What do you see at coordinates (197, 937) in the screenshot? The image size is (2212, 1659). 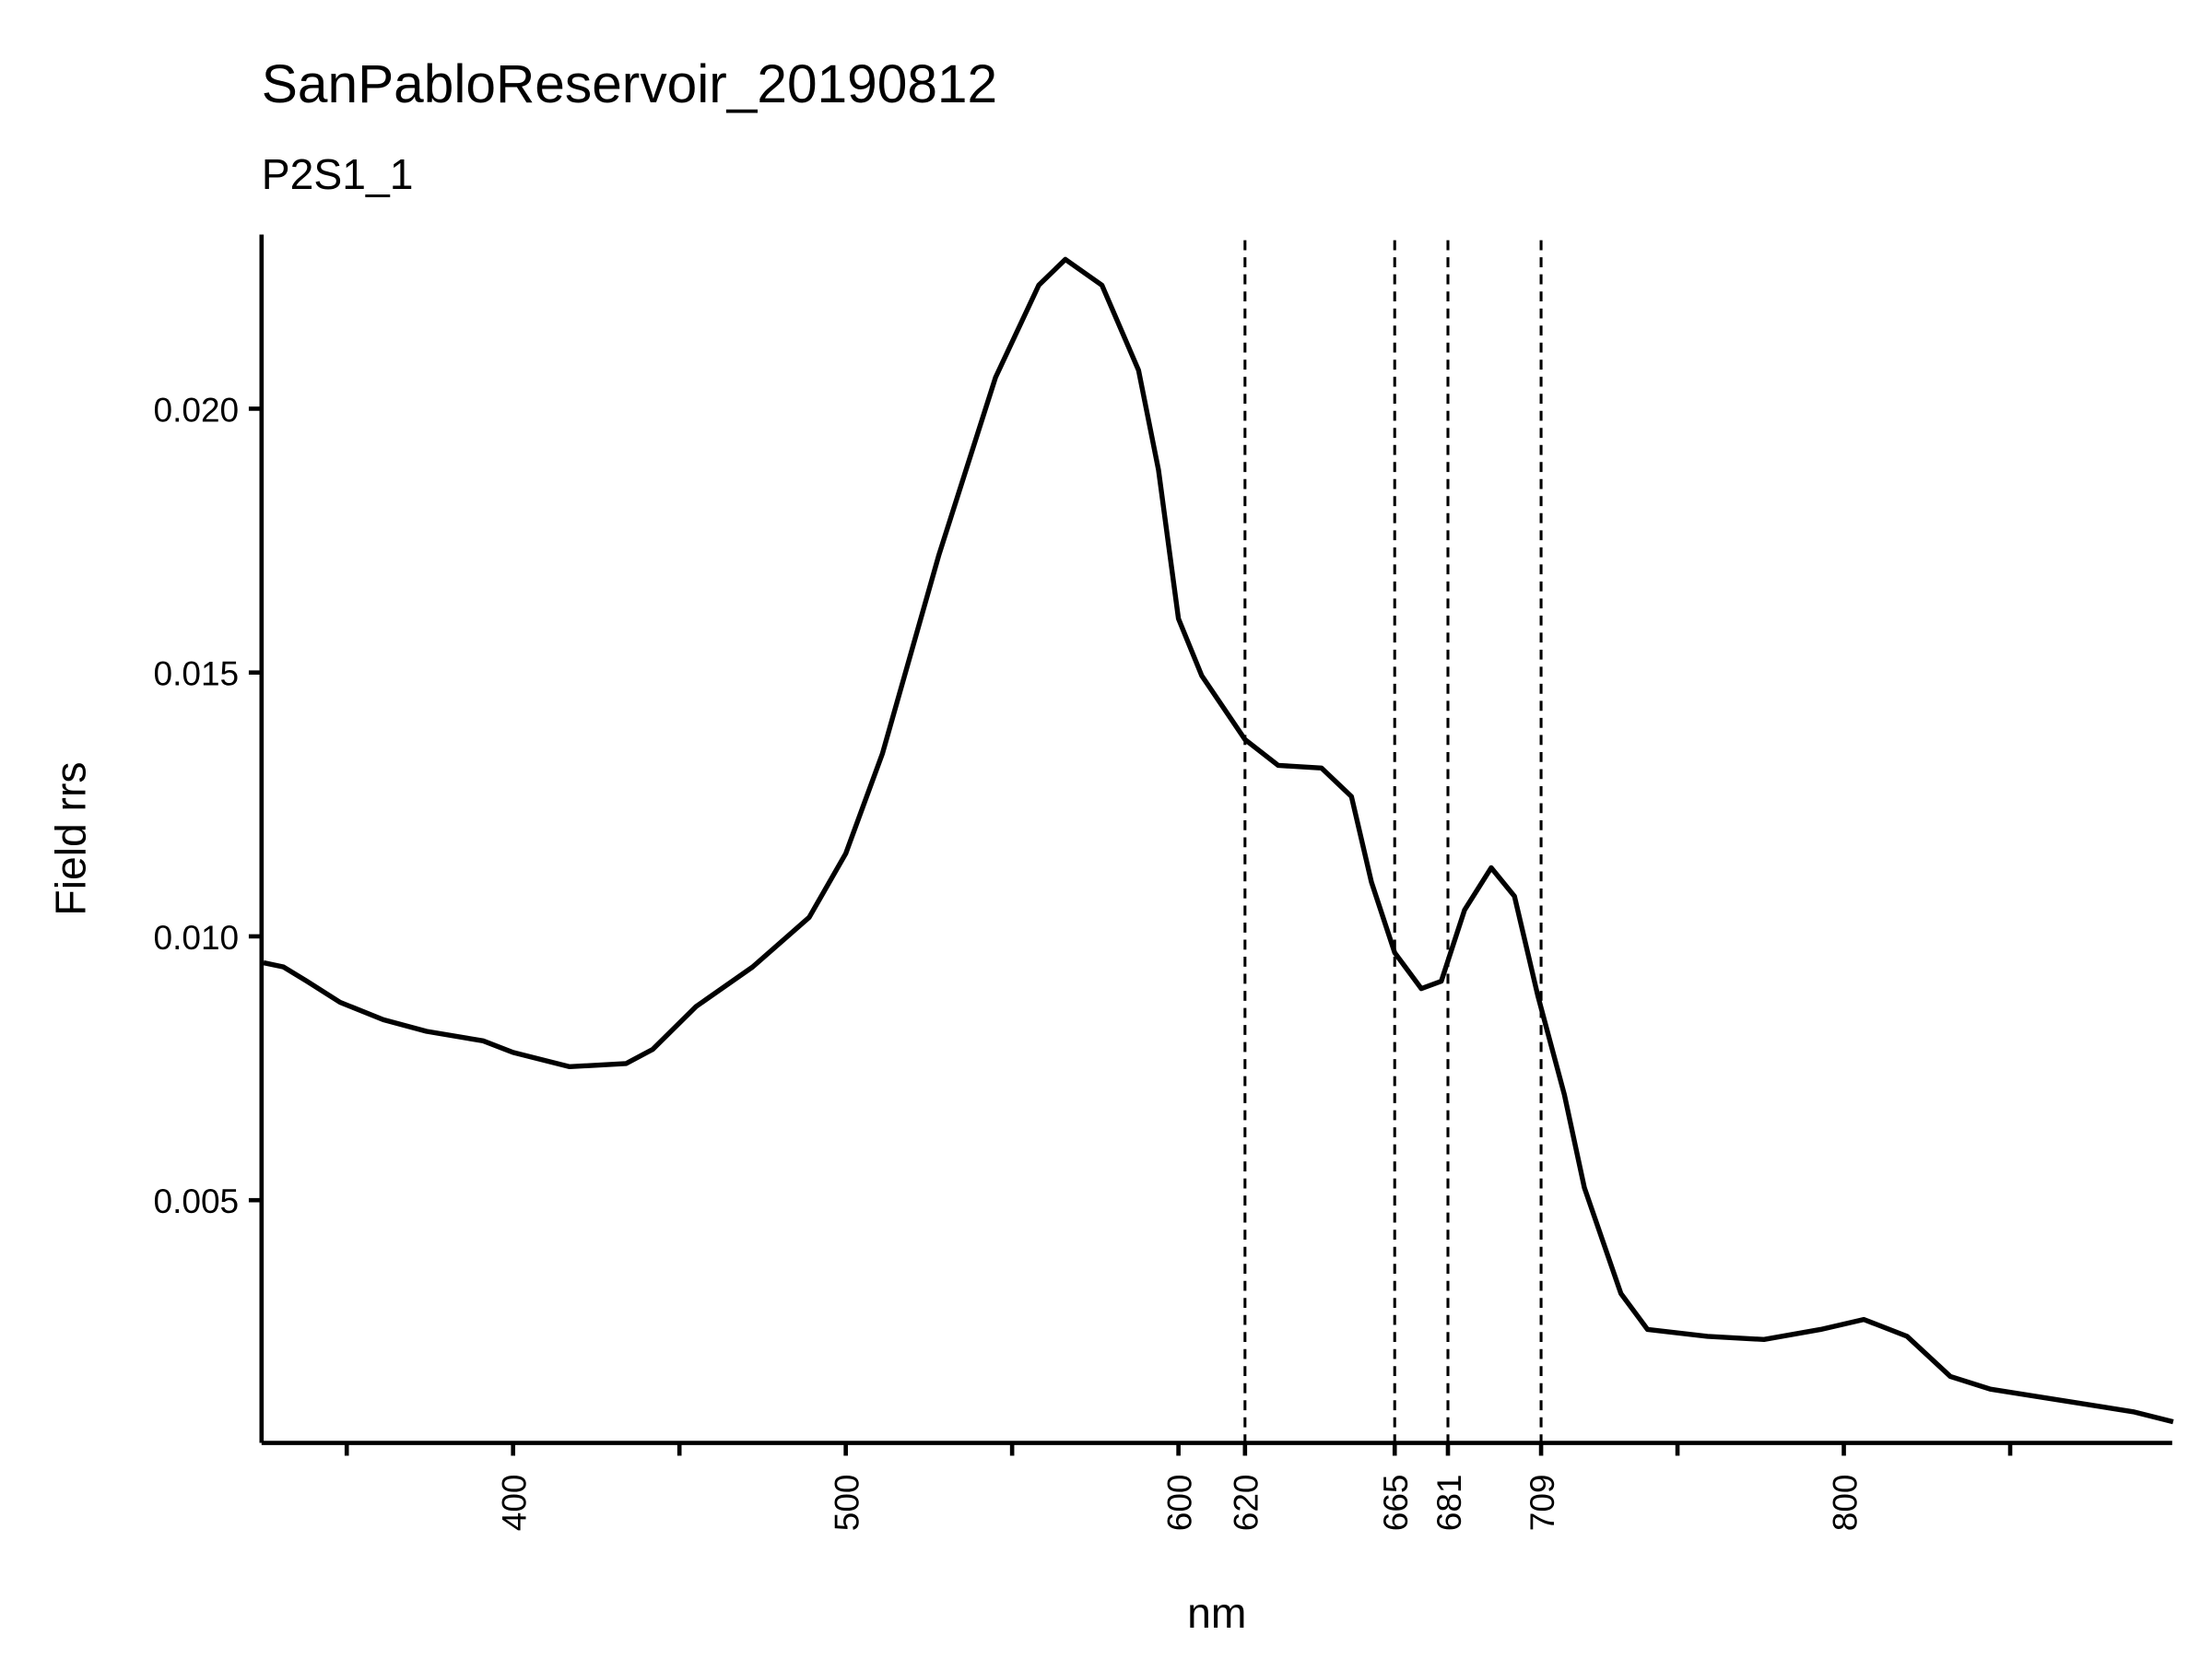 I see `y-tick-label: 0.010` at bounding box center [197, 937].